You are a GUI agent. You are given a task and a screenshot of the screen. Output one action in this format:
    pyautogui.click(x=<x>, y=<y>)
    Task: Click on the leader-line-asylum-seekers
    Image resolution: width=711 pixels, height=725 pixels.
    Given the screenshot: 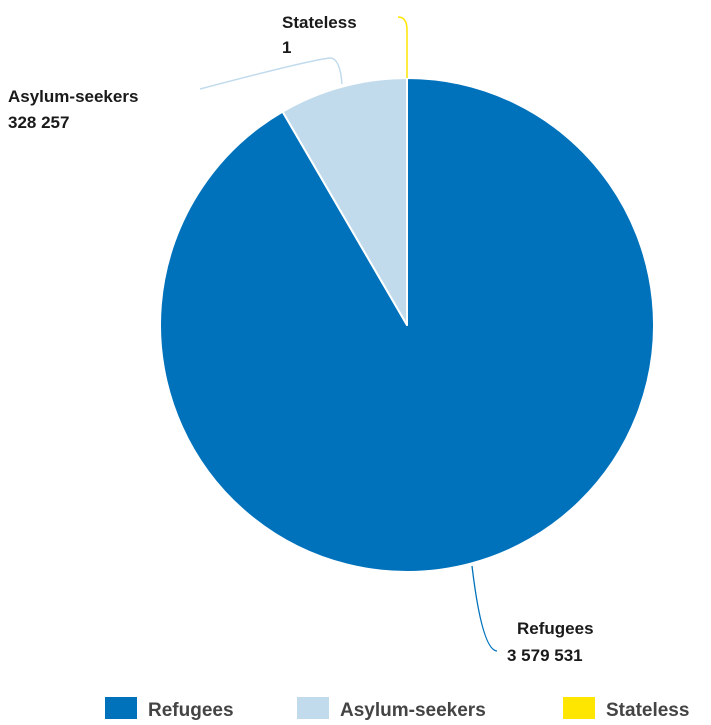 What is the action you would take?
    pyautogui.click(x=271, y=73)
    